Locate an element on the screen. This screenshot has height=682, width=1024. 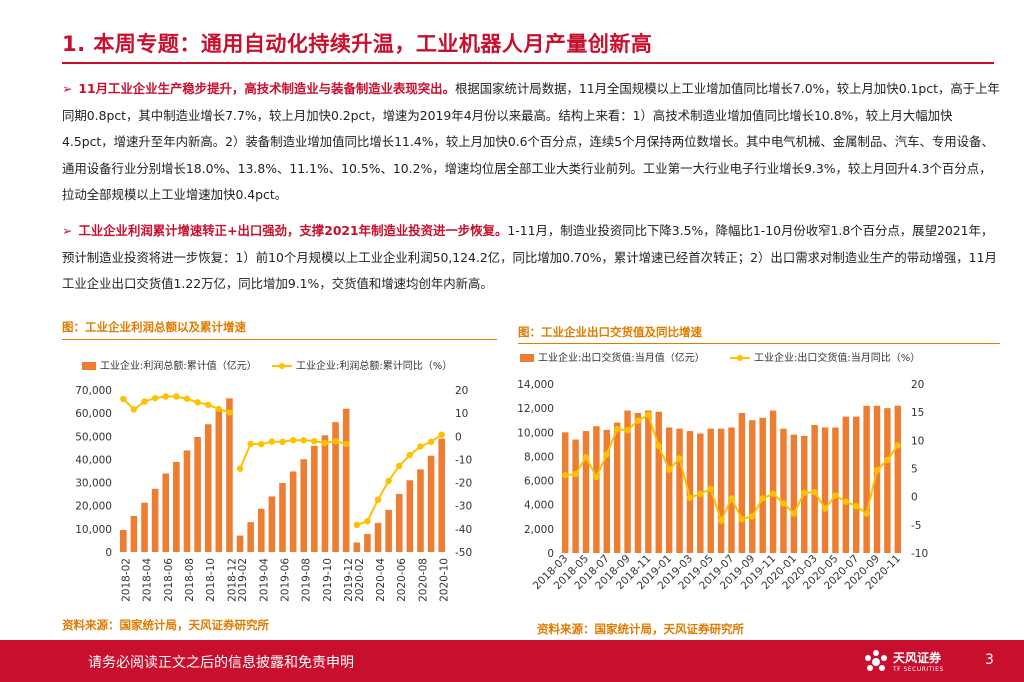
y-left-tick-label: 70,000 is located at coordinates (93, 391).